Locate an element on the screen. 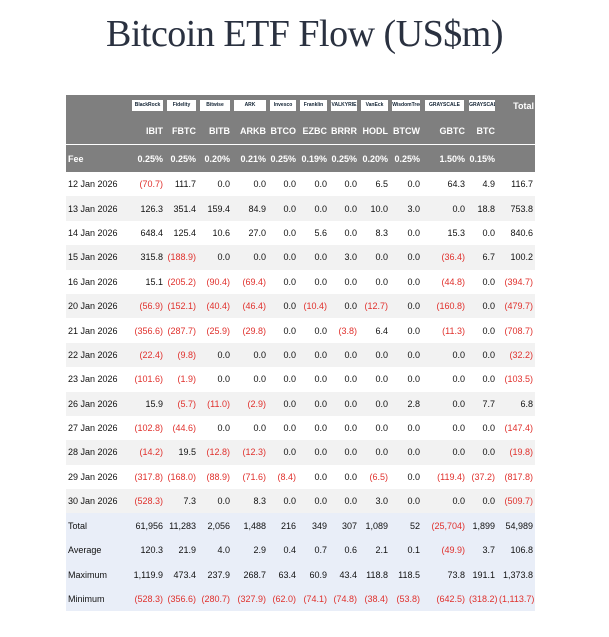 This screenshot has width=609, height=637. flow-value: (22.4) is located at coordinates (147, 355).